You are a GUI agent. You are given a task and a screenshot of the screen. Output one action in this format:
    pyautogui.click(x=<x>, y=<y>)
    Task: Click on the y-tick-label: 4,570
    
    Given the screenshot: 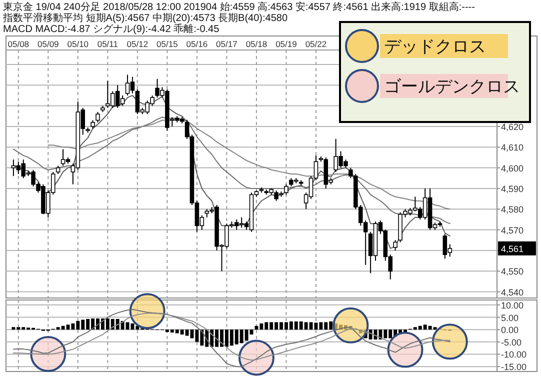 What is the action you would take?
    pyautogui.click(x=512, y=230)
    